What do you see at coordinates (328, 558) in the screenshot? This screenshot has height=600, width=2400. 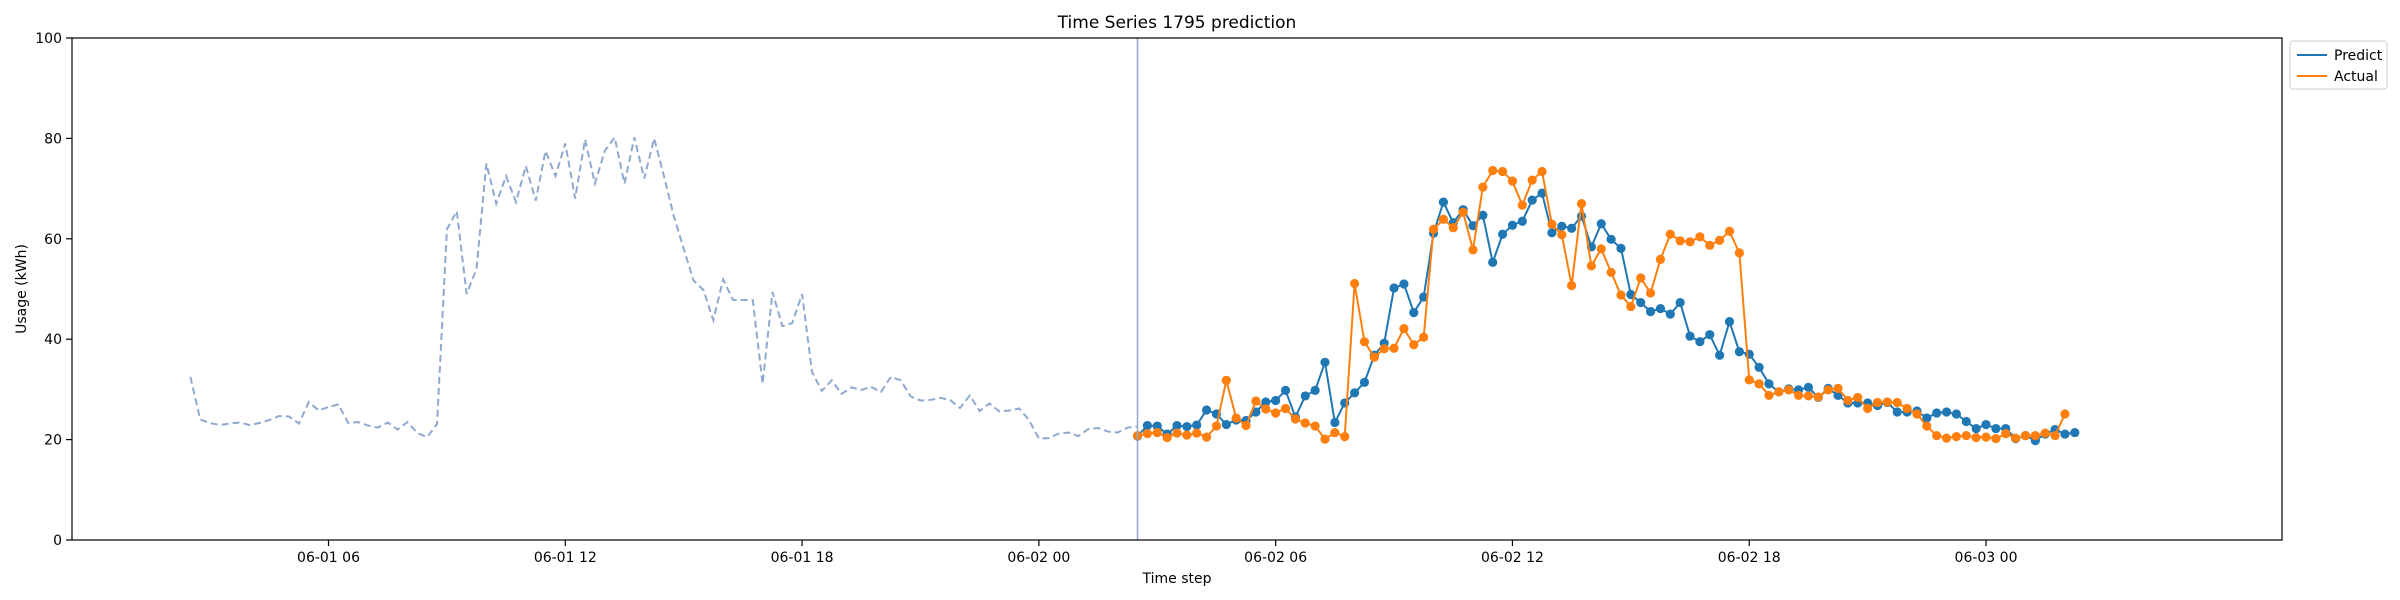 I see `x-tick-label: 06-01 06` at bounding box center [328, 558].